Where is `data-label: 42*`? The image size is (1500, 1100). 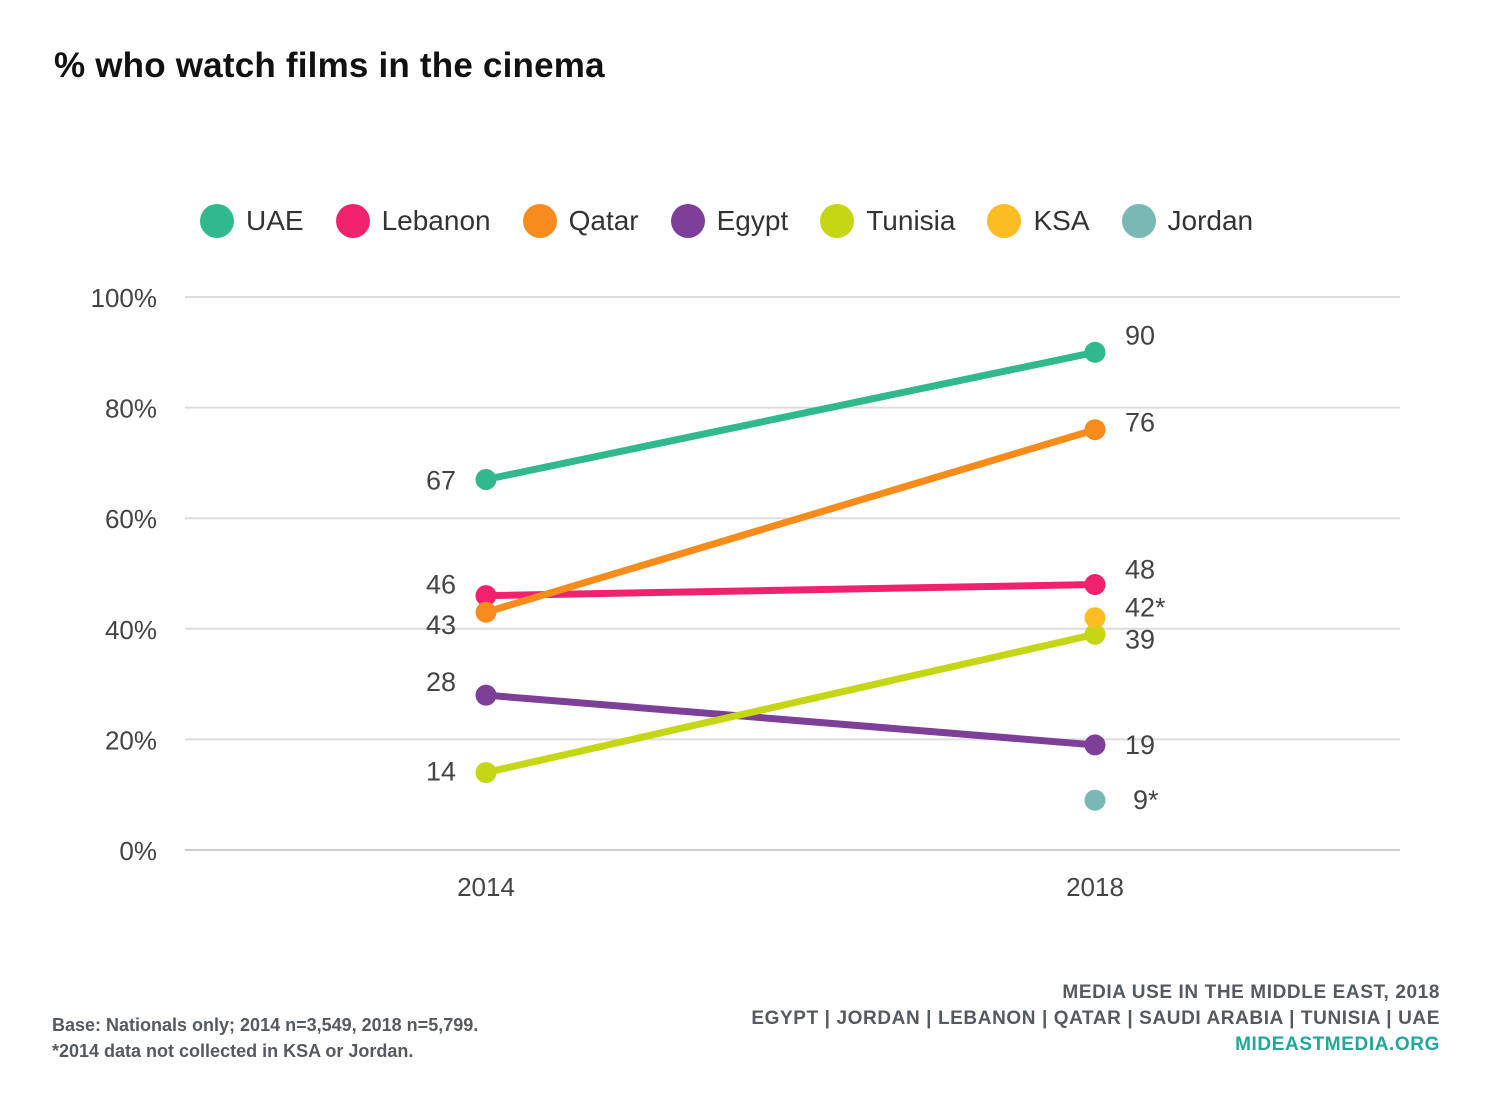
data-label: 42* is located at coordinates (1145, 608).